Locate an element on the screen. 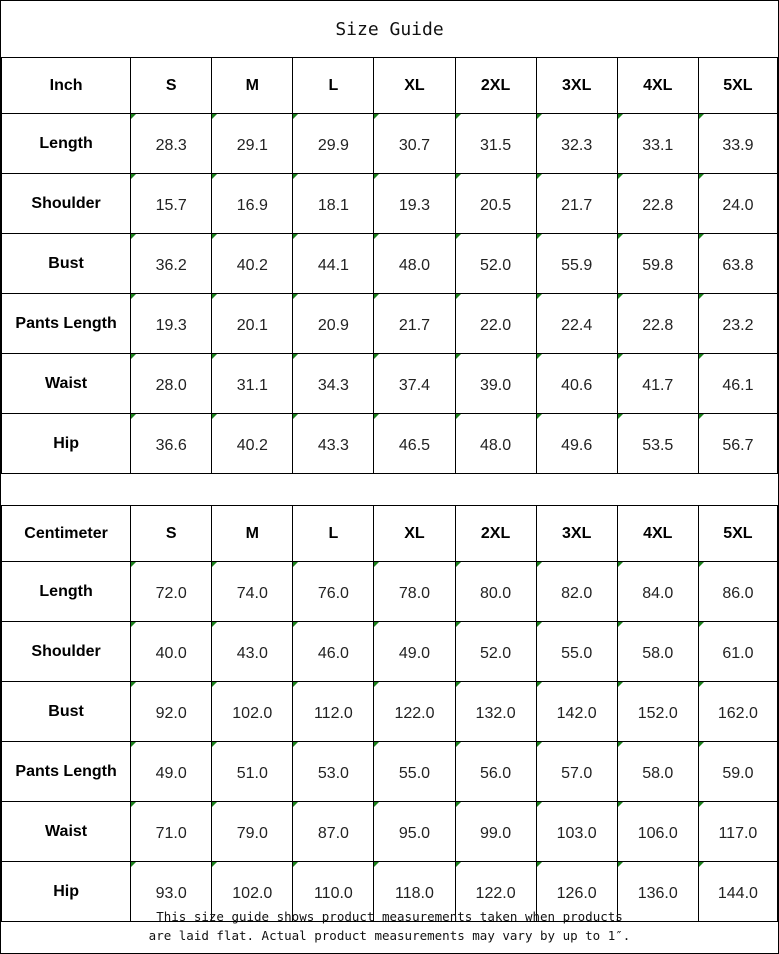 The image size is (779, 954). measurement-cell: 55.9 is located at coordinates (576, 263).